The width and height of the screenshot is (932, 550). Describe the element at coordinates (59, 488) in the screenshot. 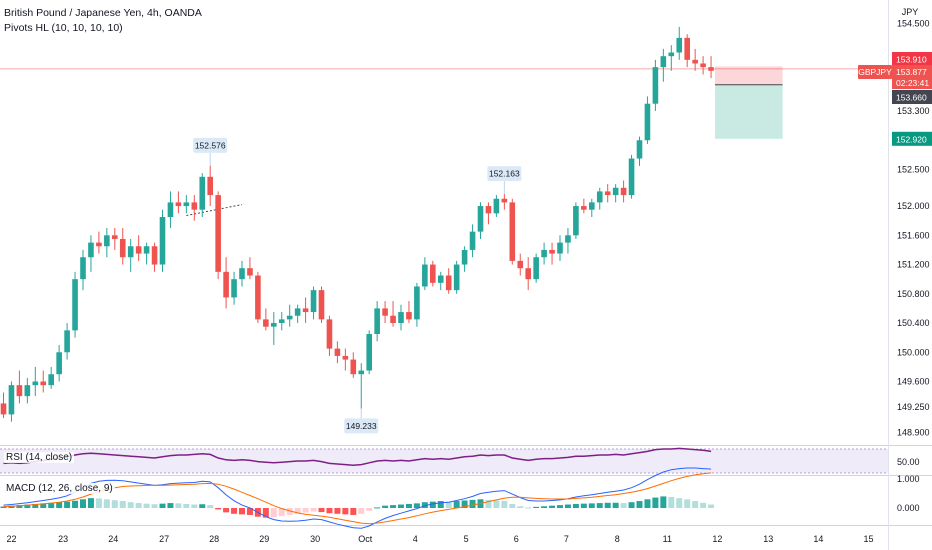

I see `macd-label: MACD (12, 26, close, 9)` at that location.